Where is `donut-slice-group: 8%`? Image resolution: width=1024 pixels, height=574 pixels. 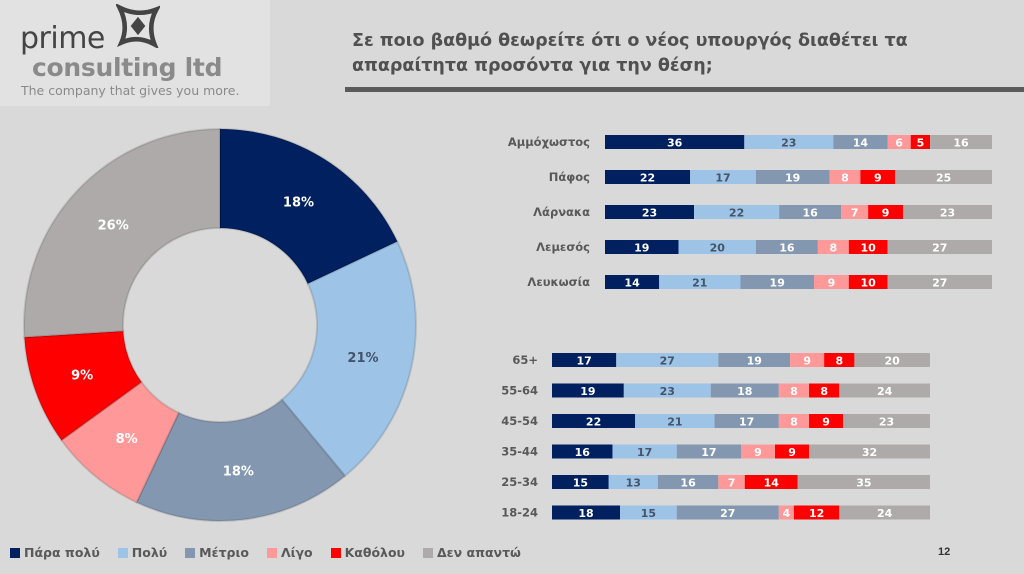
donut-slice-group: 8% is located at coordinates (120, 442).